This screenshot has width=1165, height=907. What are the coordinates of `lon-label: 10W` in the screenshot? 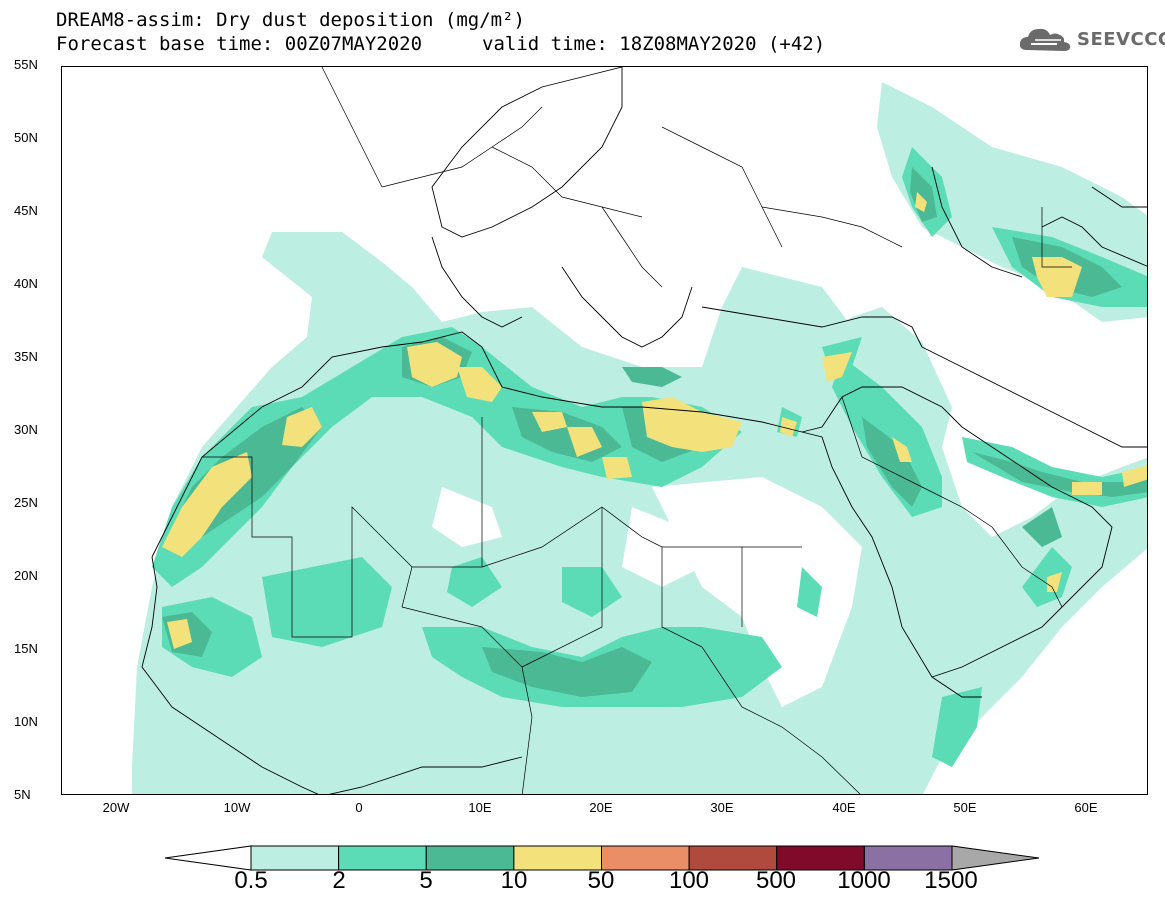 It's located at (237, 807).